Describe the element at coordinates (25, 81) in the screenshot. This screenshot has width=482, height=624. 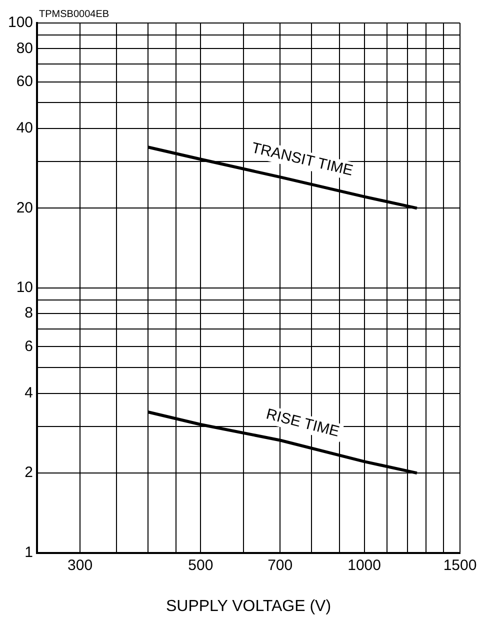
I see `y-tick-label: 60` at that location.